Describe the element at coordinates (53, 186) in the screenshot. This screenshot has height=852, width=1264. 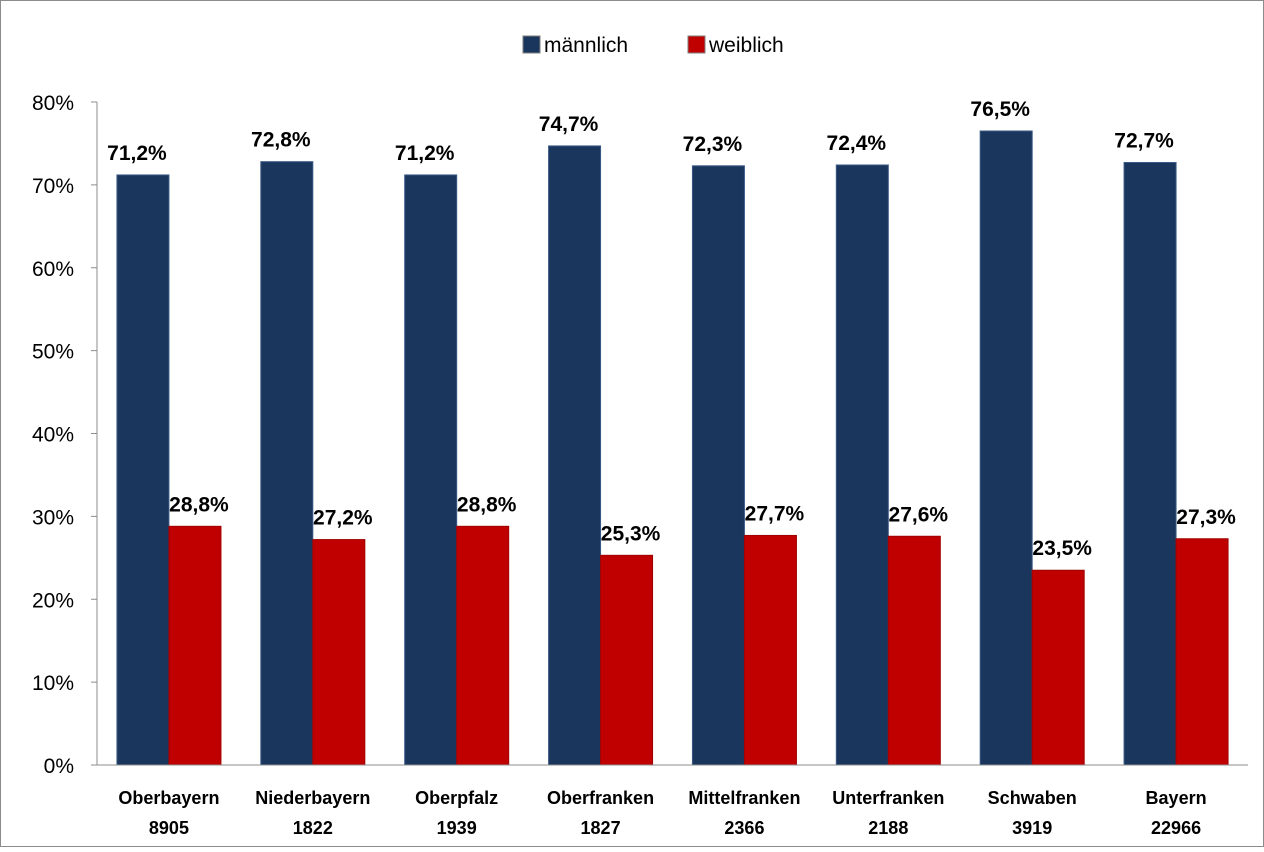
I see `y-tick-label: 70%` at that location.